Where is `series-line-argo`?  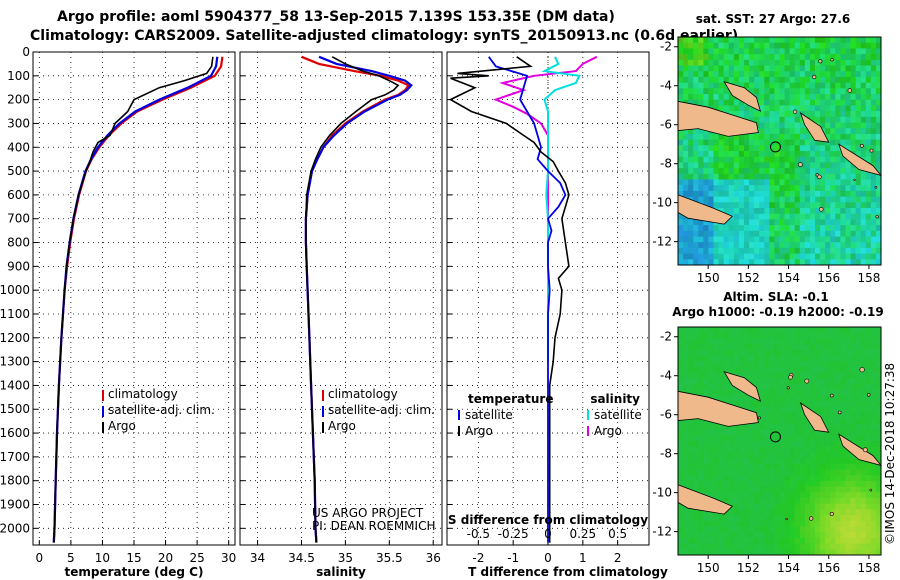
series-line-argo is located at coordinates (352, 299).